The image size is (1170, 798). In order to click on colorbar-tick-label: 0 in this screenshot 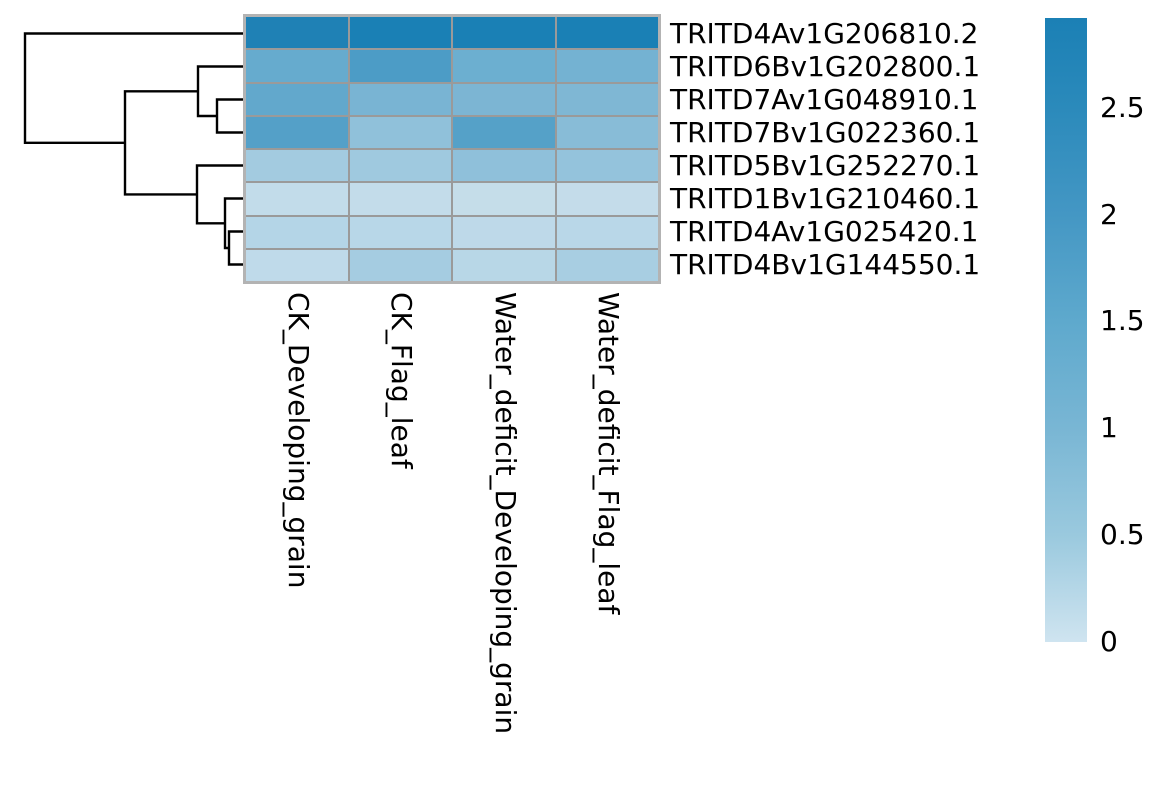, I will do `click(1109, 641)`.